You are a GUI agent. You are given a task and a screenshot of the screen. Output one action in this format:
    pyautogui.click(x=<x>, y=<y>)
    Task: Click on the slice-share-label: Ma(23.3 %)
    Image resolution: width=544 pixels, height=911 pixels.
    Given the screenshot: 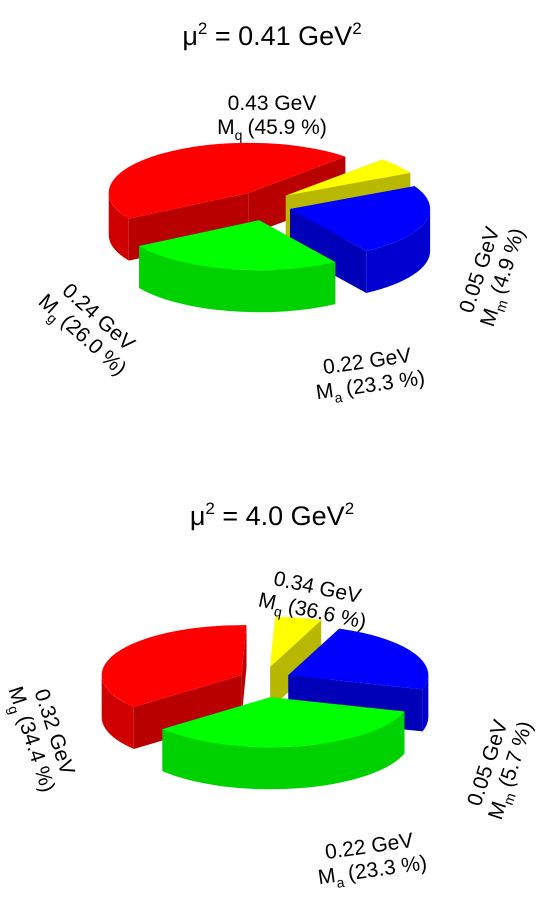 What is the action you would take?
    pyautogui.click(x=373, y=872)
    